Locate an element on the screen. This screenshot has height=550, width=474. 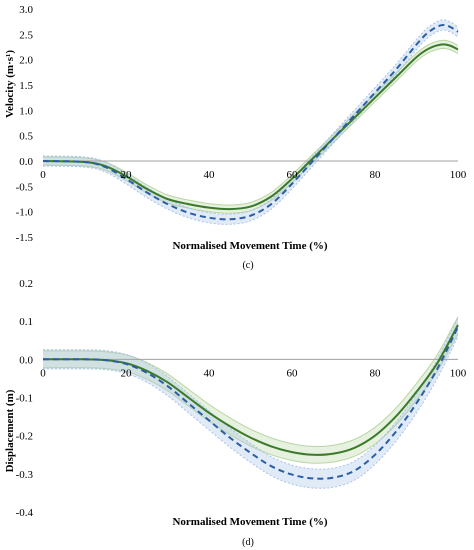
displacement-x-tick-labels: 0 20 40 60 80 100 is located at coordinates (253, 373).